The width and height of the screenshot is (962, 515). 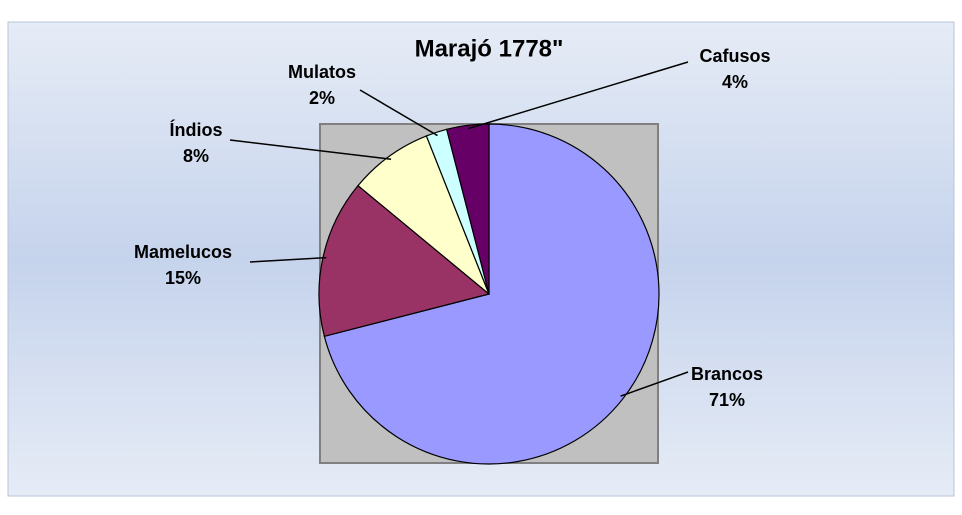 What do you see at coordinates (735, 82) in the screenshot?
I see `slice-value-label: 4%` at bounding box center [735, 82].